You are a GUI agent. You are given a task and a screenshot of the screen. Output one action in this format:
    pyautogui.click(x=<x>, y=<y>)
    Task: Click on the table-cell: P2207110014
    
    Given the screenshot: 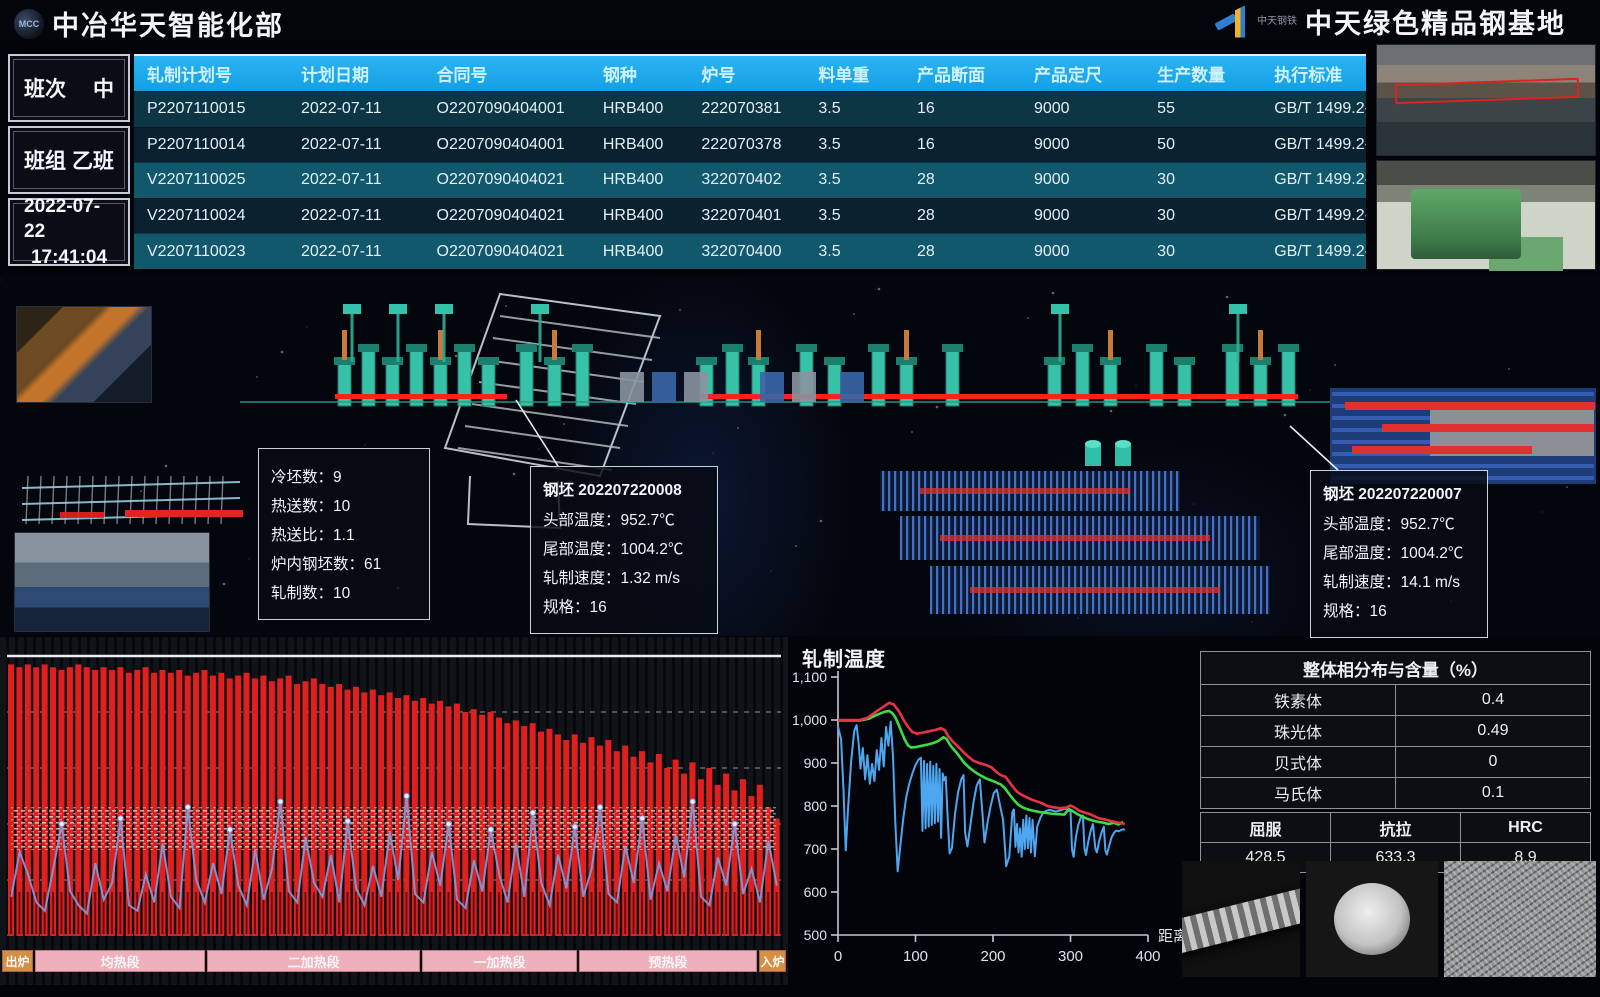 What is the action you would take?
    pyautogui.click(x=196, y=144)
    